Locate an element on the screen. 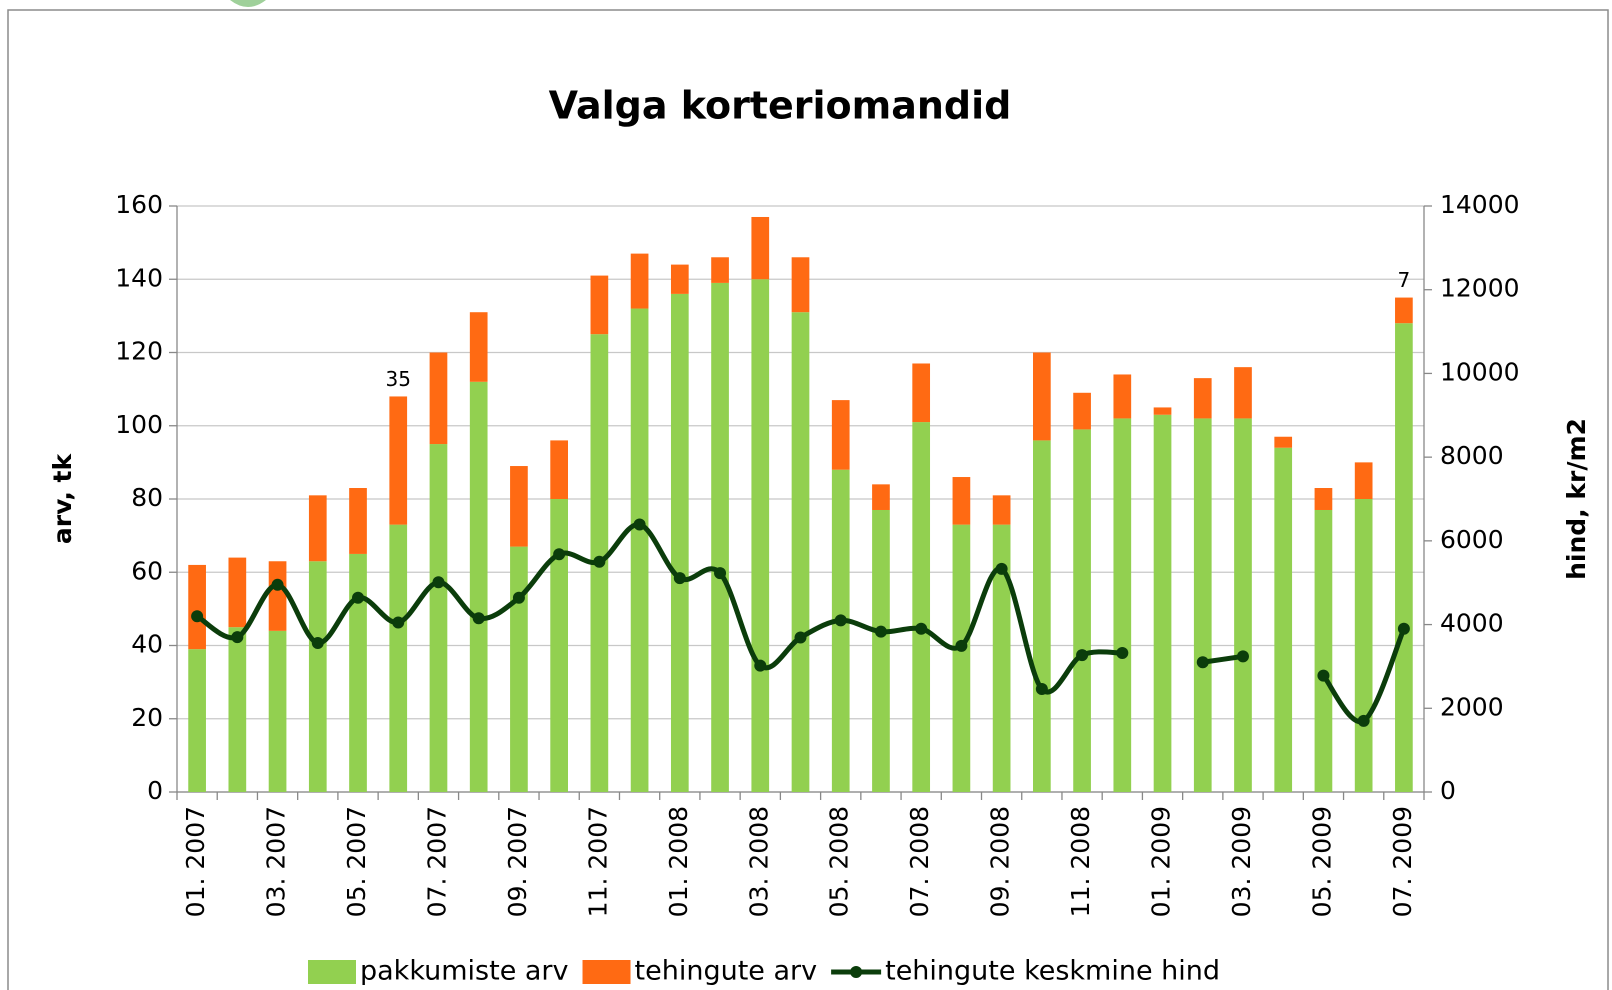  y-tick-label: 20 is located at coordinates (147, 717).